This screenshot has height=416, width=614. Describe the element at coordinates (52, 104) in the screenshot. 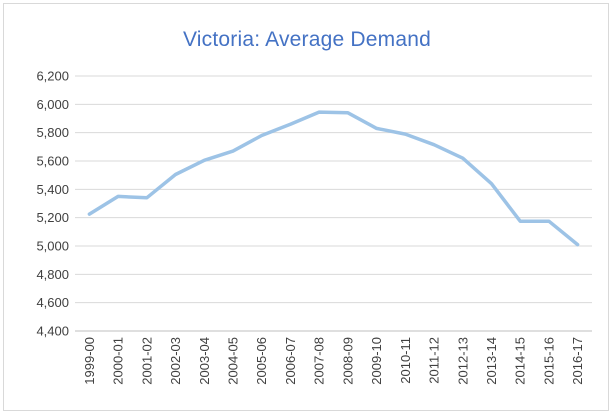

I see `y-tick-label: 6,000` at that location.